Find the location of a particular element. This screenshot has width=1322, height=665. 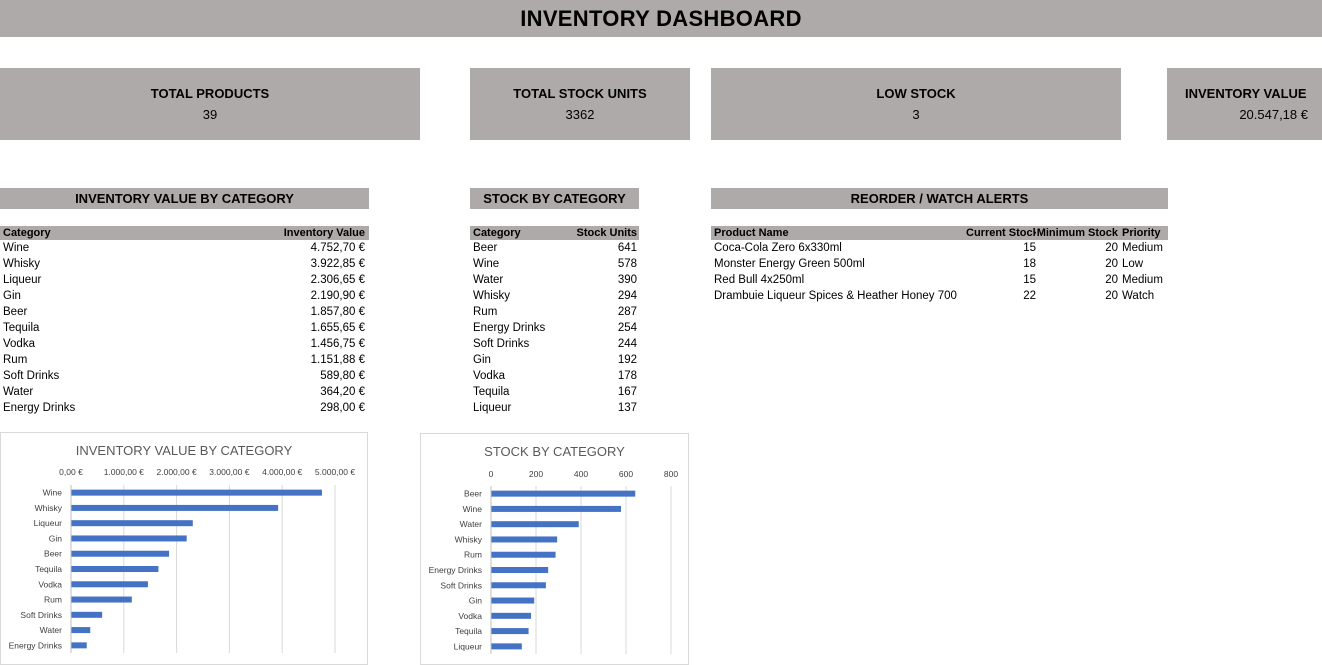

table-cell: 178 is located at coordinates (627, 376).